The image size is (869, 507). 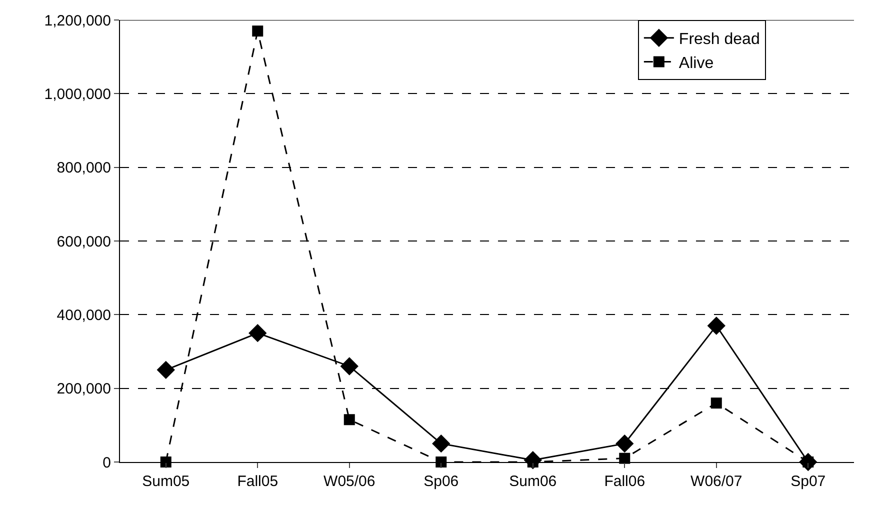 I want to click on x-tick-label: W06/07, so click(x=716, y=481).